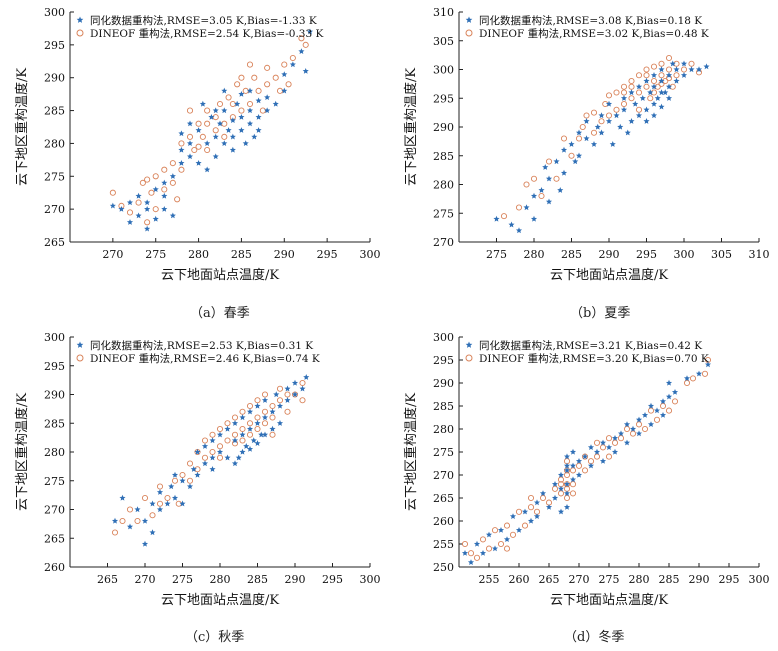 The width and height of the screenshot is (778, 651). Describe the element at coordinates (443, 475) in the screenshot. I see `y-tick-label: 270` at that location.